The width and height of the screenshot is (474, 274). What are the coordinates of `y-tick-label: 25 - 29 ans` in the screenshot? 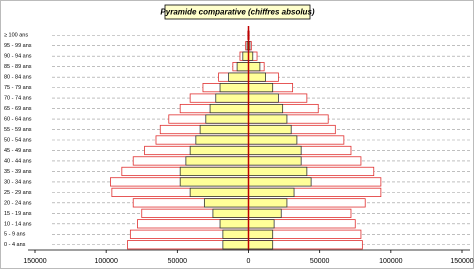 It's located at (18, 193).